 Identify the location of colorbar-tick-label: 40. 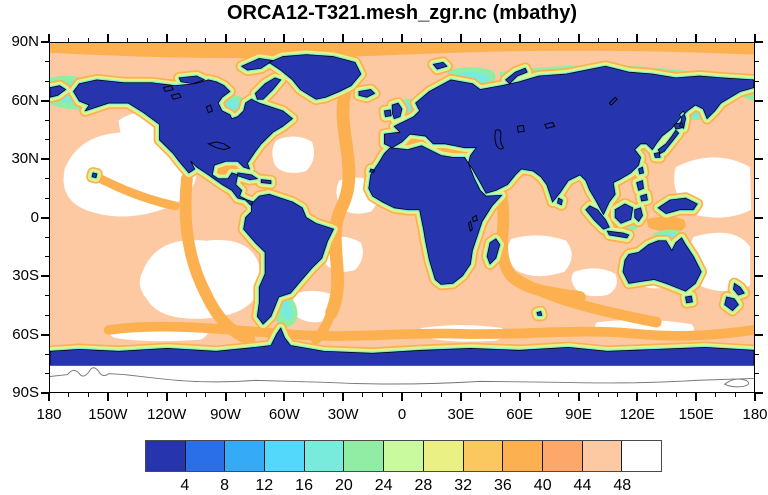
(542, 485).